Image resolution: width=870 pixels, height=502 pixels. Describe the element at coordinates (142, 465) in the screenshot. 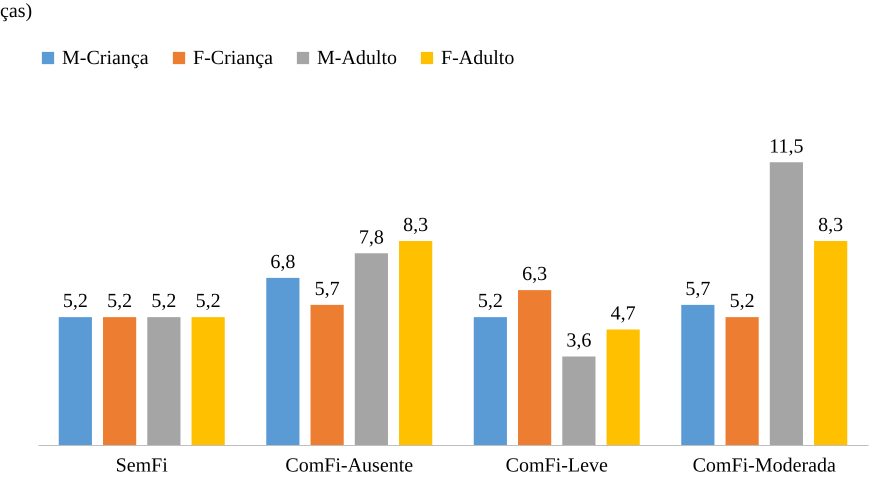

I see `x-tick-label: SemFi` at that location.